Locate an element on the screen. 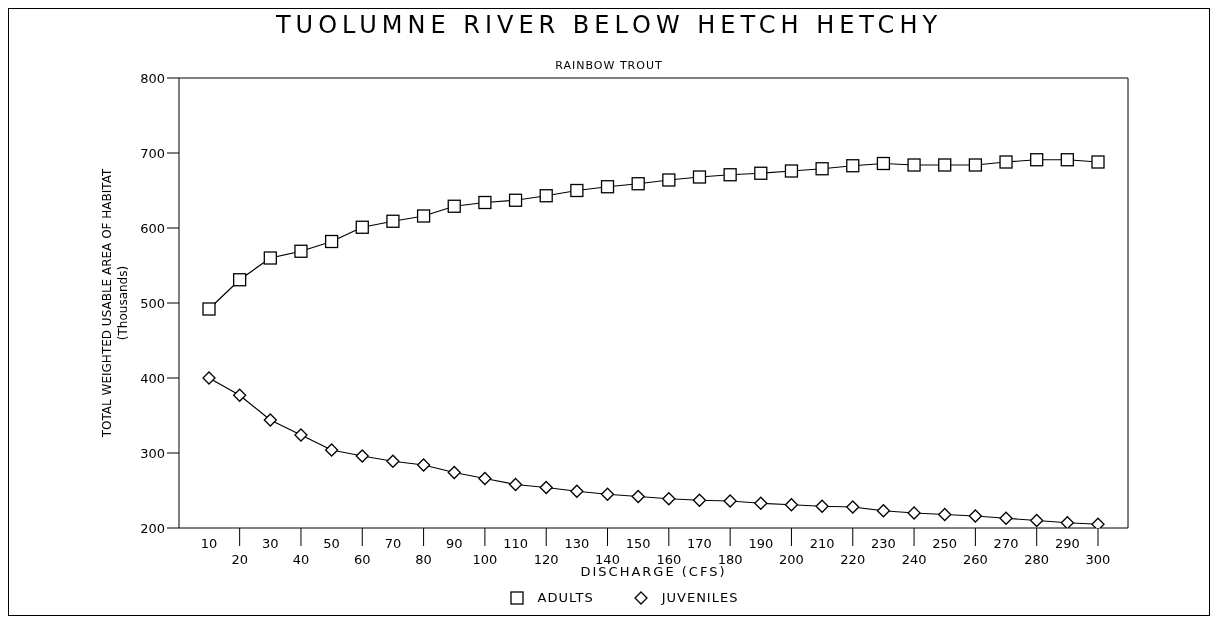  x-tick-label: 50 is located at coordinates (331, 543).